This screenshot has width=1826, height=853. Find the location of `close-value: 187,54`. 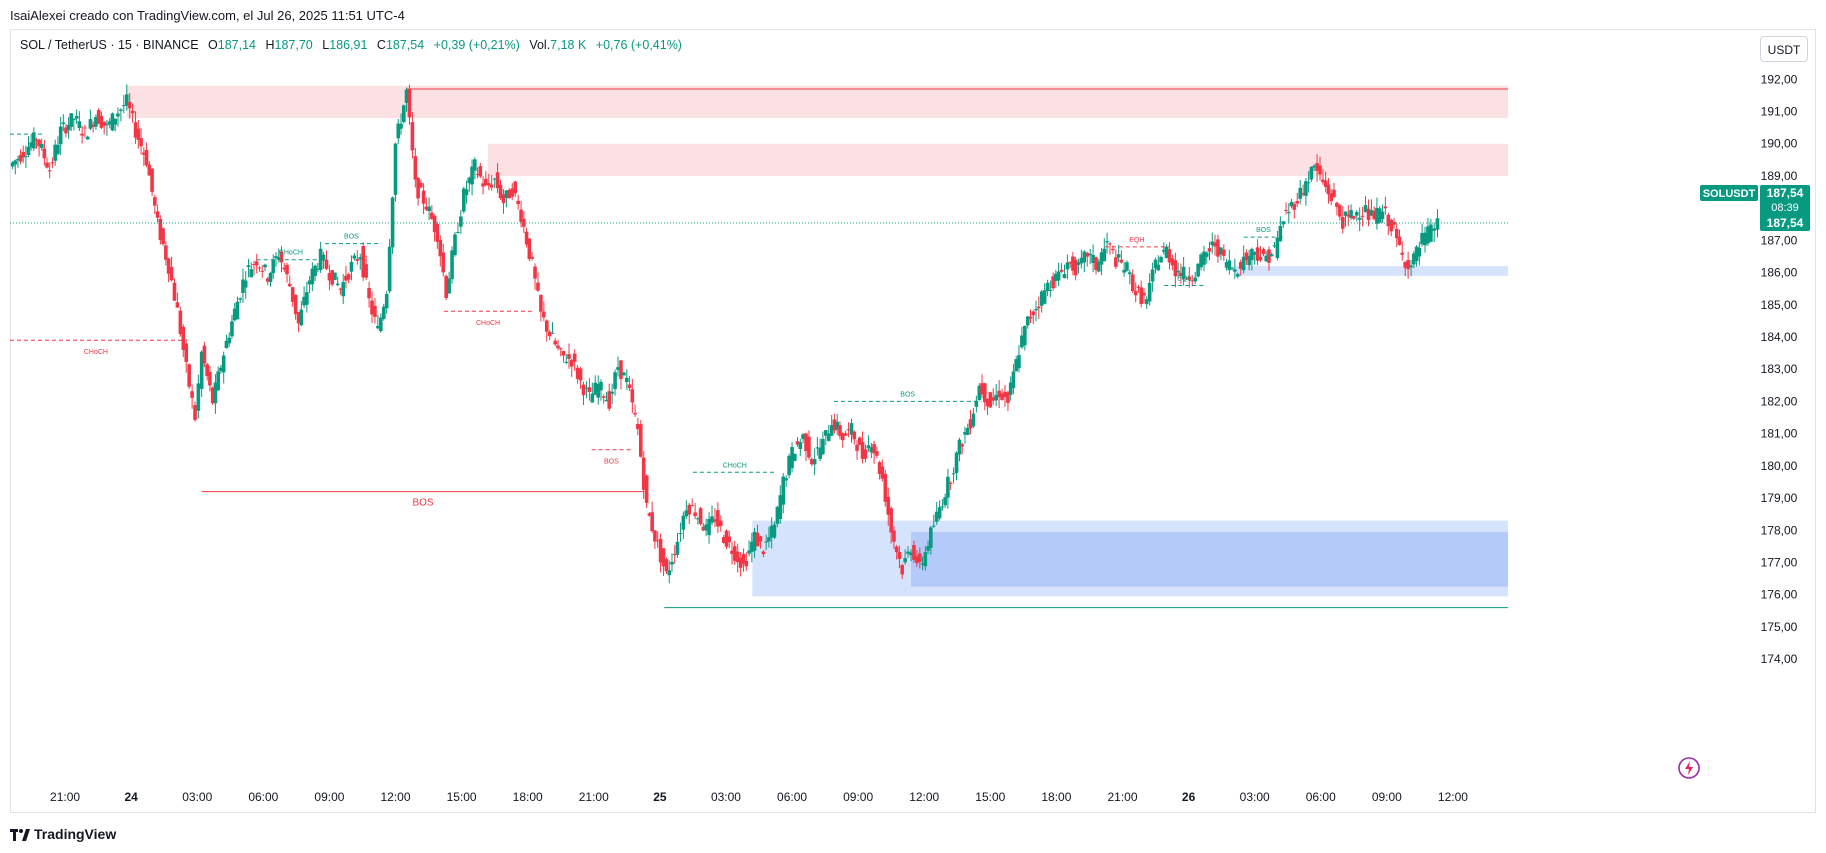

close-value: 187,54 is located at coordinates (405, 45).